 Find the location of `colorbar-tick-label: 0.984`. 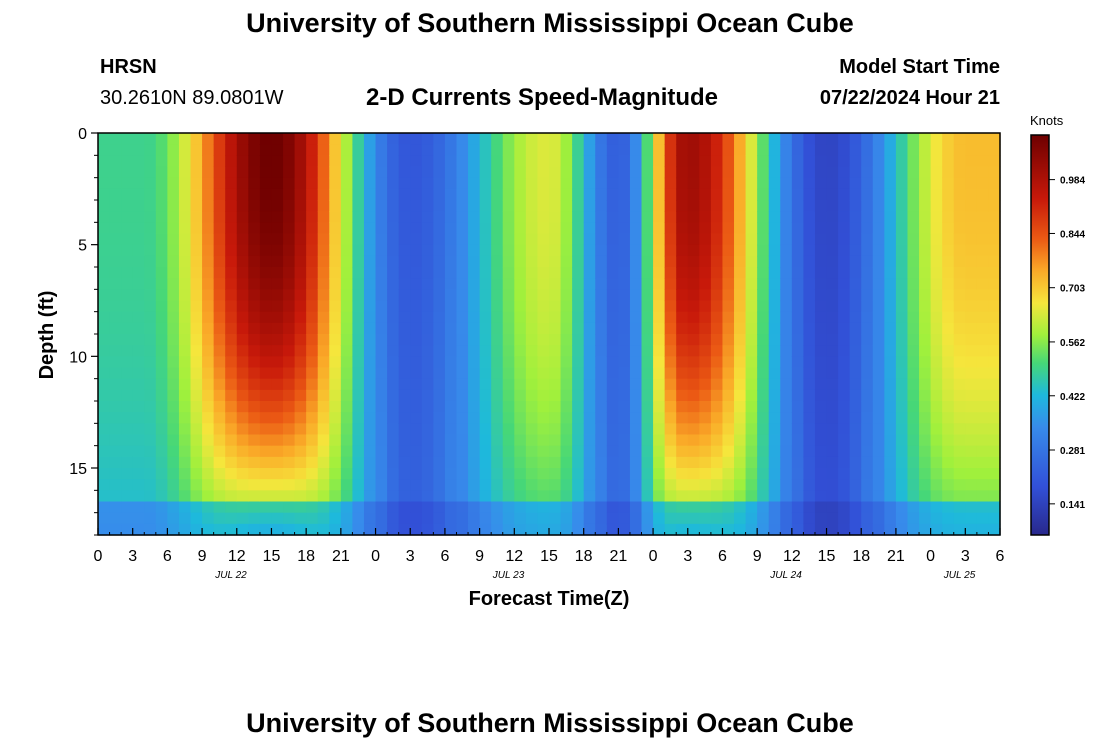

colorbar-tick-label: 0.984 is located at coordinates (1072, 181).